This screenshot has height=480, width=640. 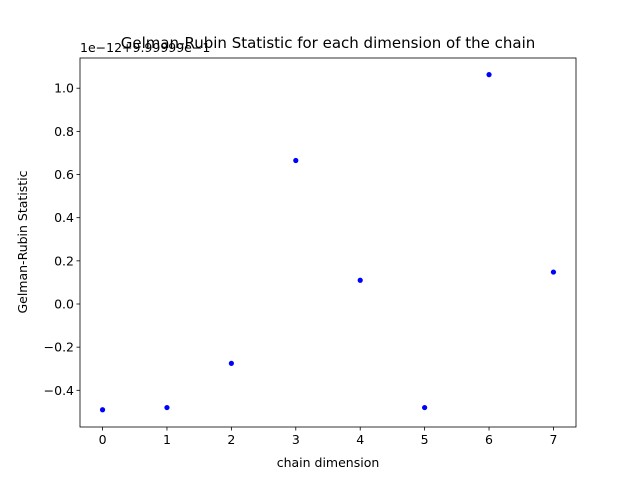 What do you see at coordinates (167, 439) in the screenshot?
I see `x-tick-label: 1` at bounding box center [167, 439].